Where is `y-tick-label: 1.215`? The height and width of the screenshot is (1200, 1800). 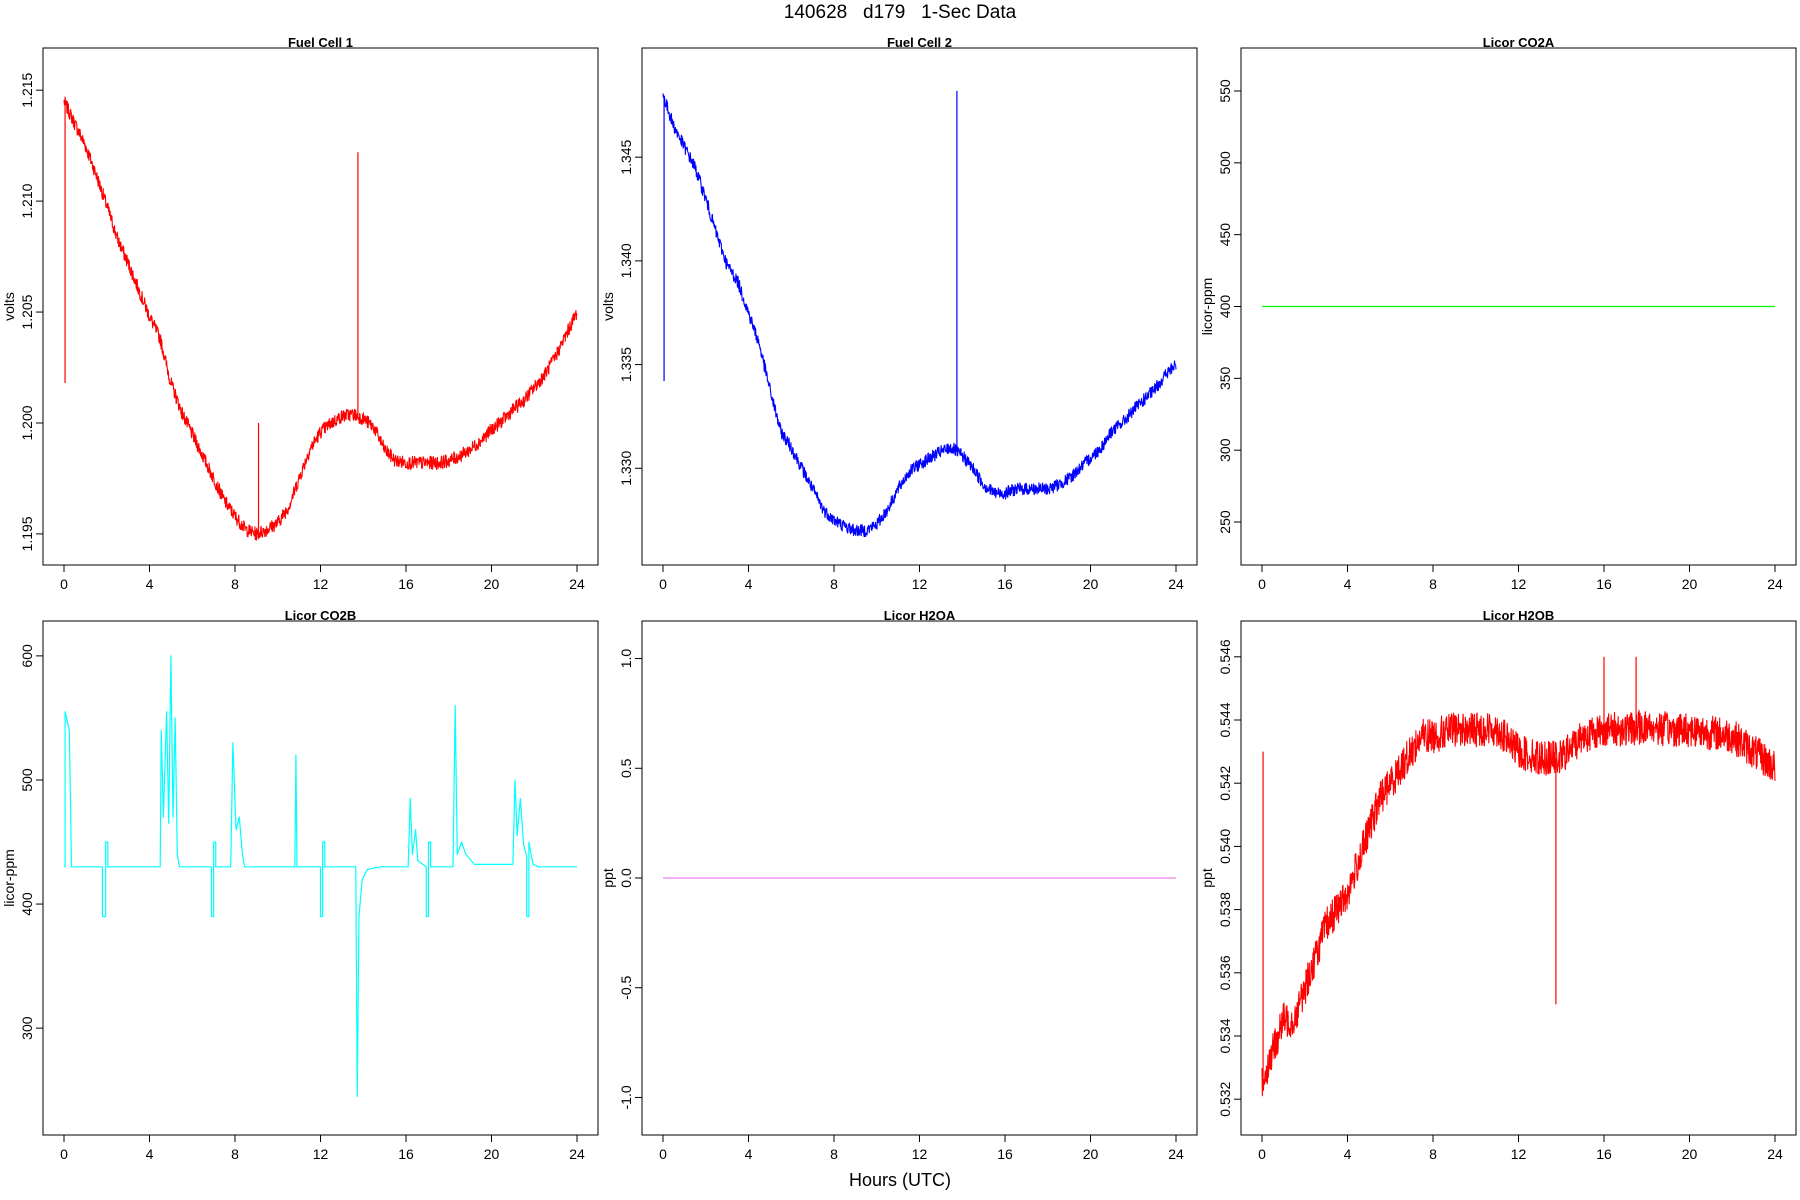
y-tick-label: 1.215 is located at coordinates (27, 89).